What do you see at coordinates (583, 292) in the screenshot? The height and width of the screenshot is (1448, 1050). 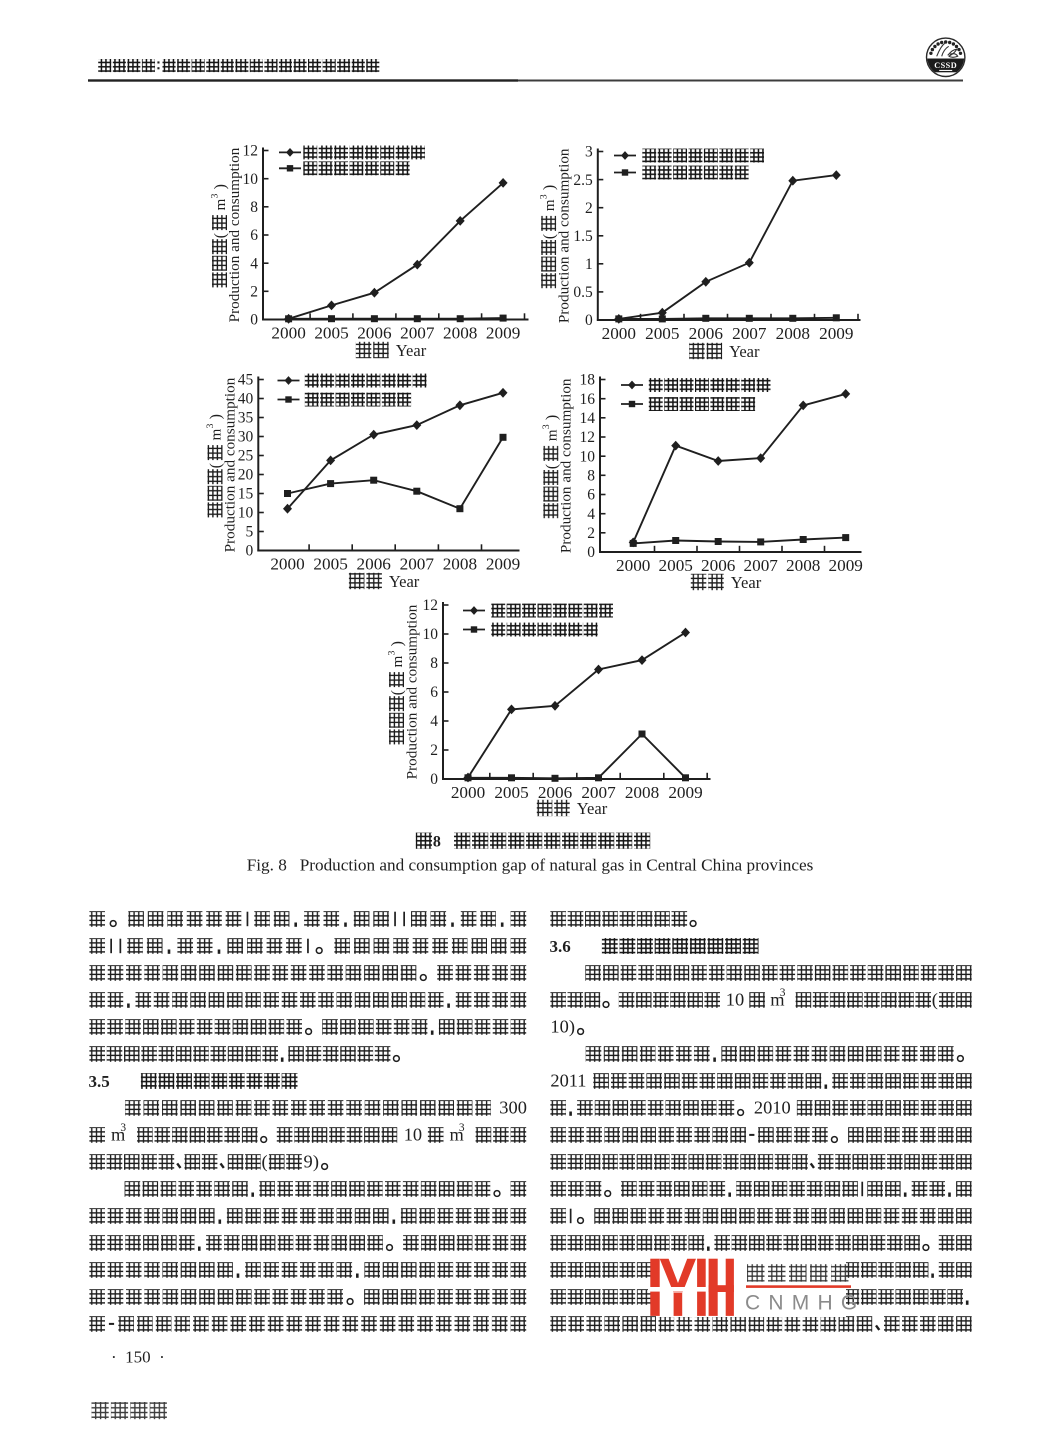 I see `svg-text: 0.5` at bounding box center [583, 292].